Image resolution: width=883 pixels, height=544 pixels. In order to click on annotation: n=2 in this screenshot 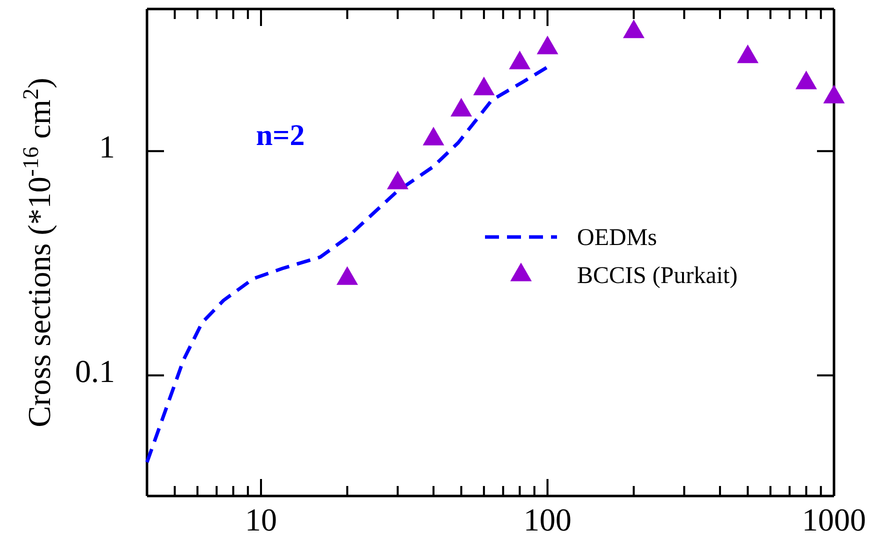, I will do `click(280, 135)`.